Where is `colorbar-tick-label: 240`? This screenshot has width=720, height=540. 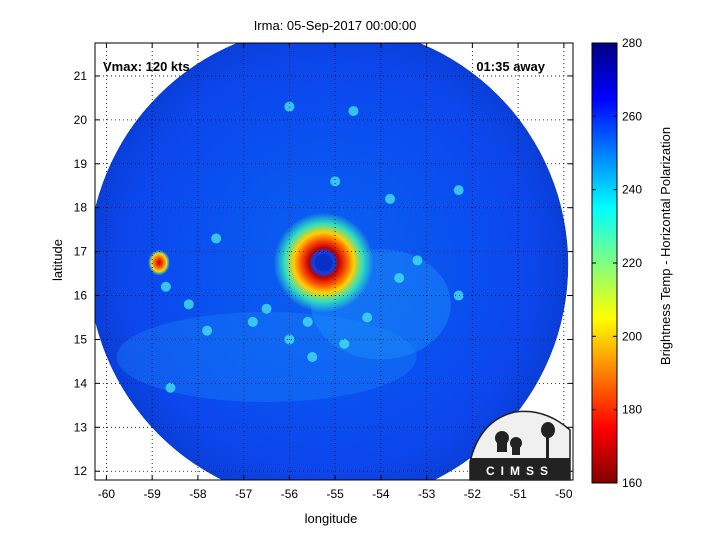 colorbar-tick-label: 240 is located at coordinates (632, 190).